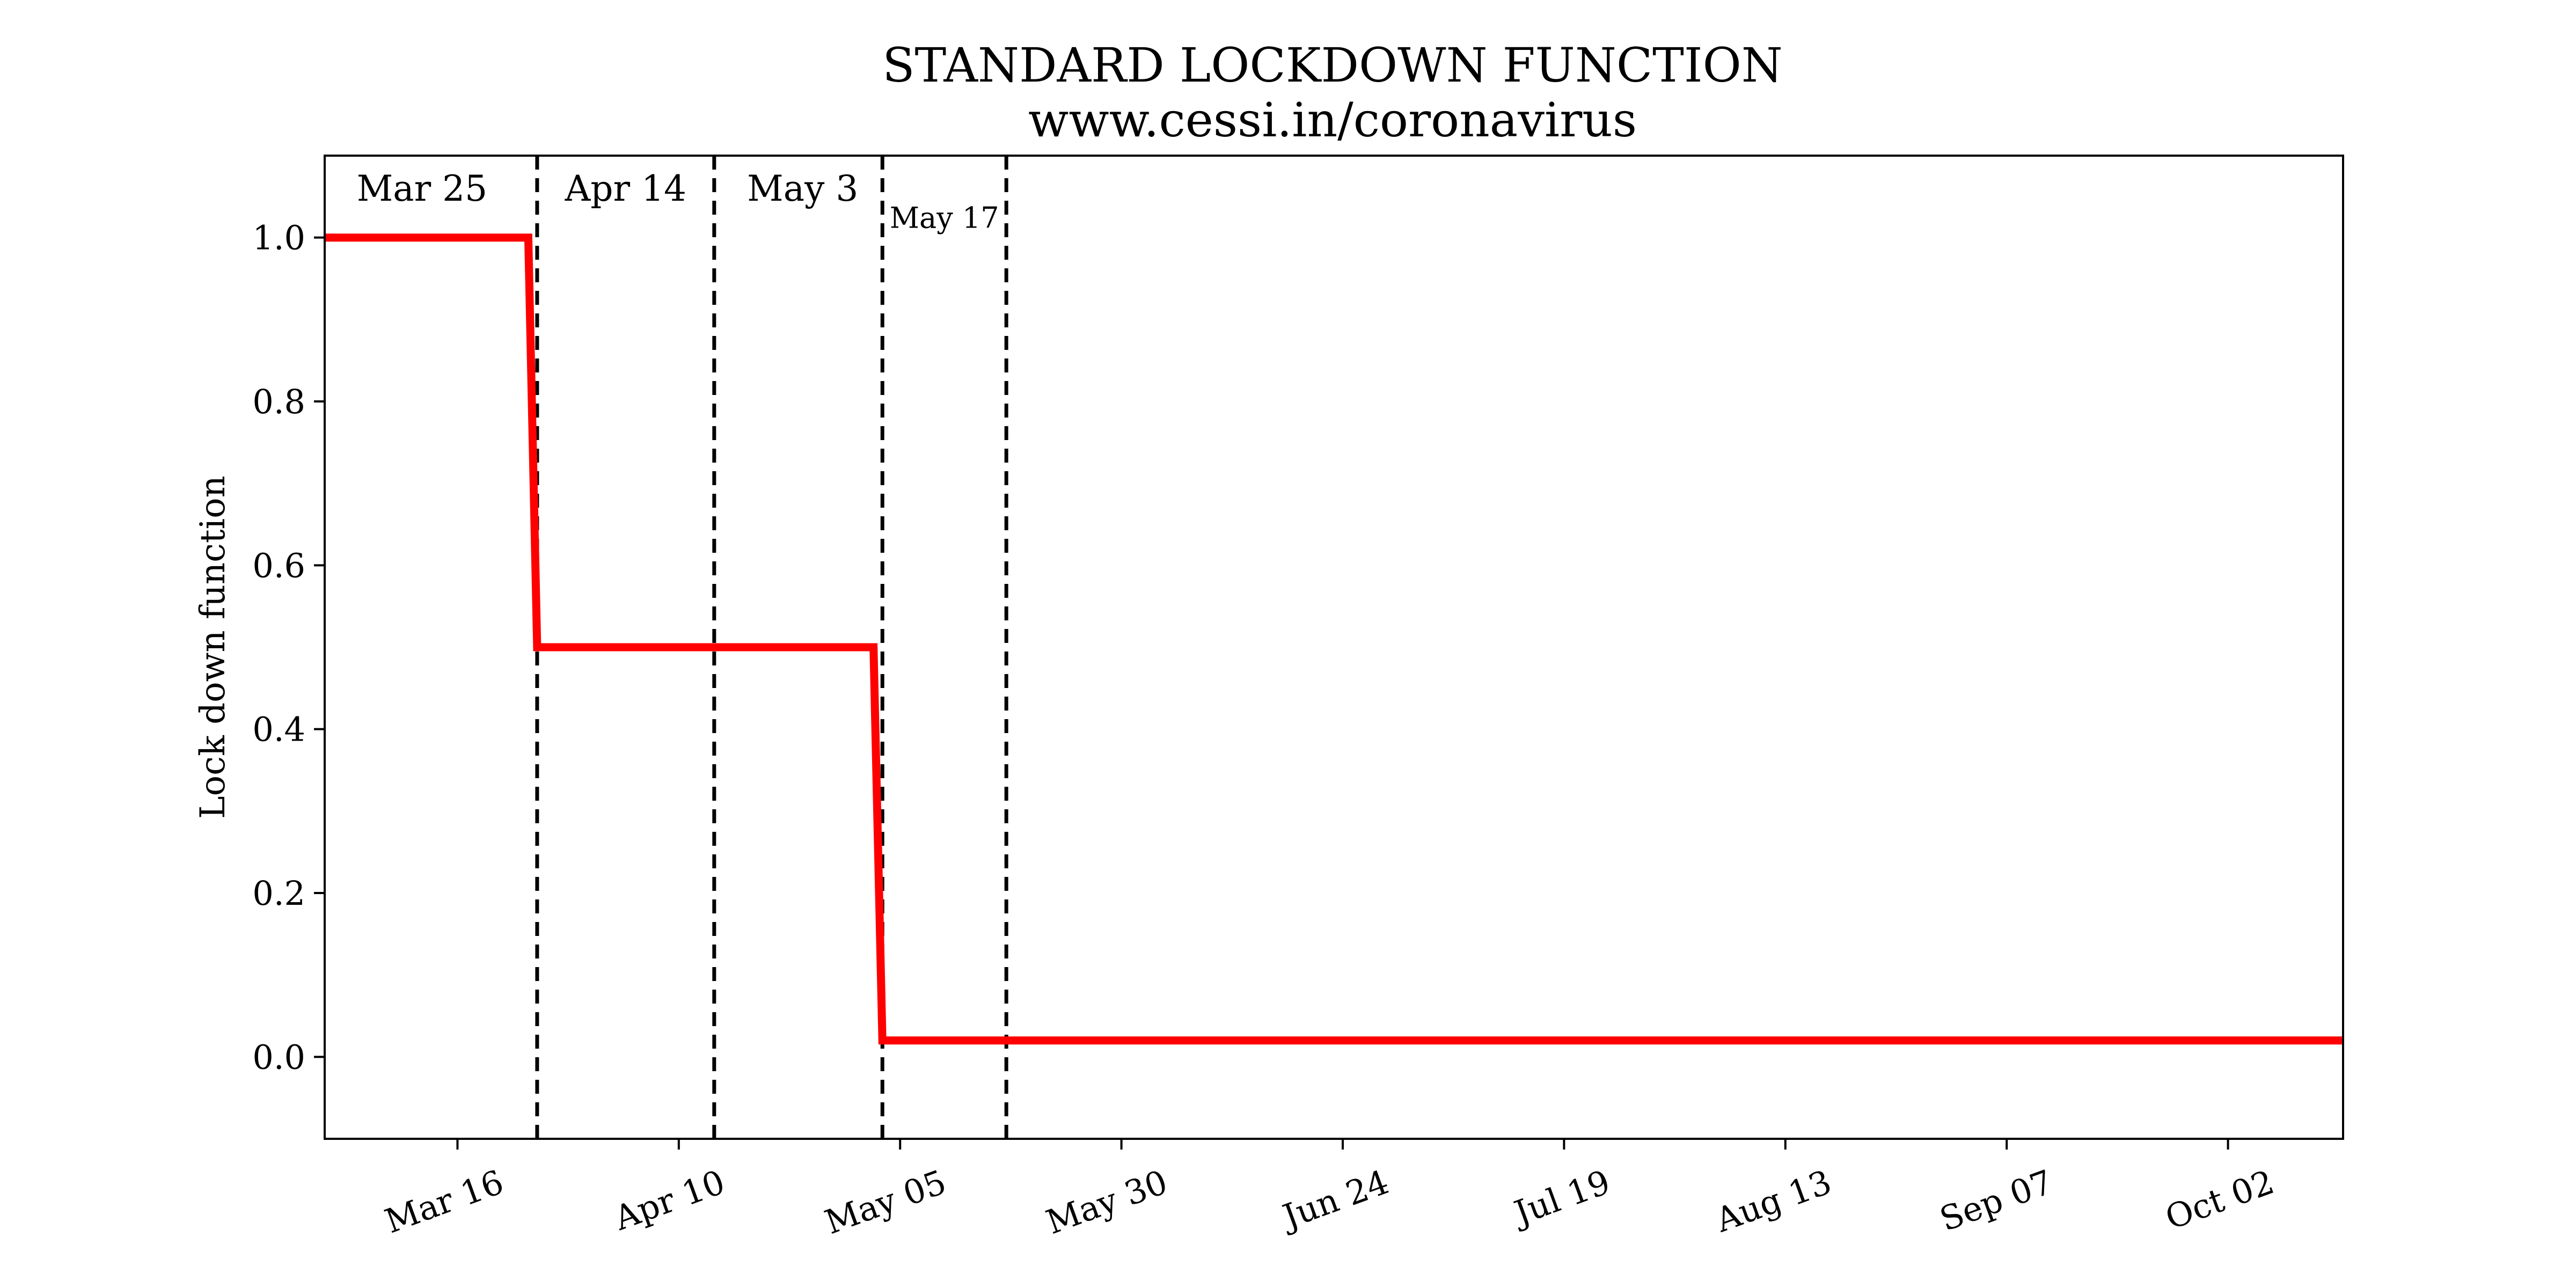 This screenshot has width=2576, height=1288. I want to click on x-tick-label: Sep 07, so click(1996, 1200).